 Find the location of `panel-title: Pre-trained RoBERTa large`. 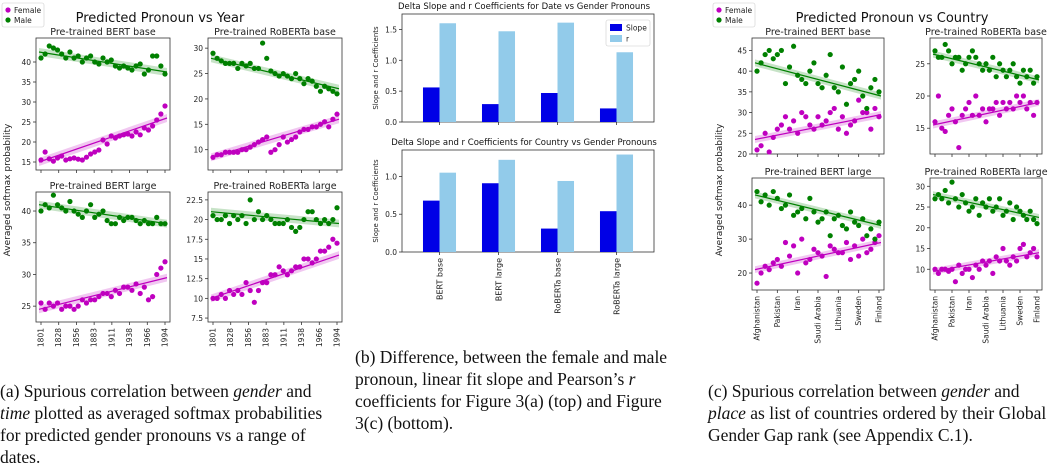

panel-title: Pre-trained RoBERTa large is located at coordinates (274, 186).